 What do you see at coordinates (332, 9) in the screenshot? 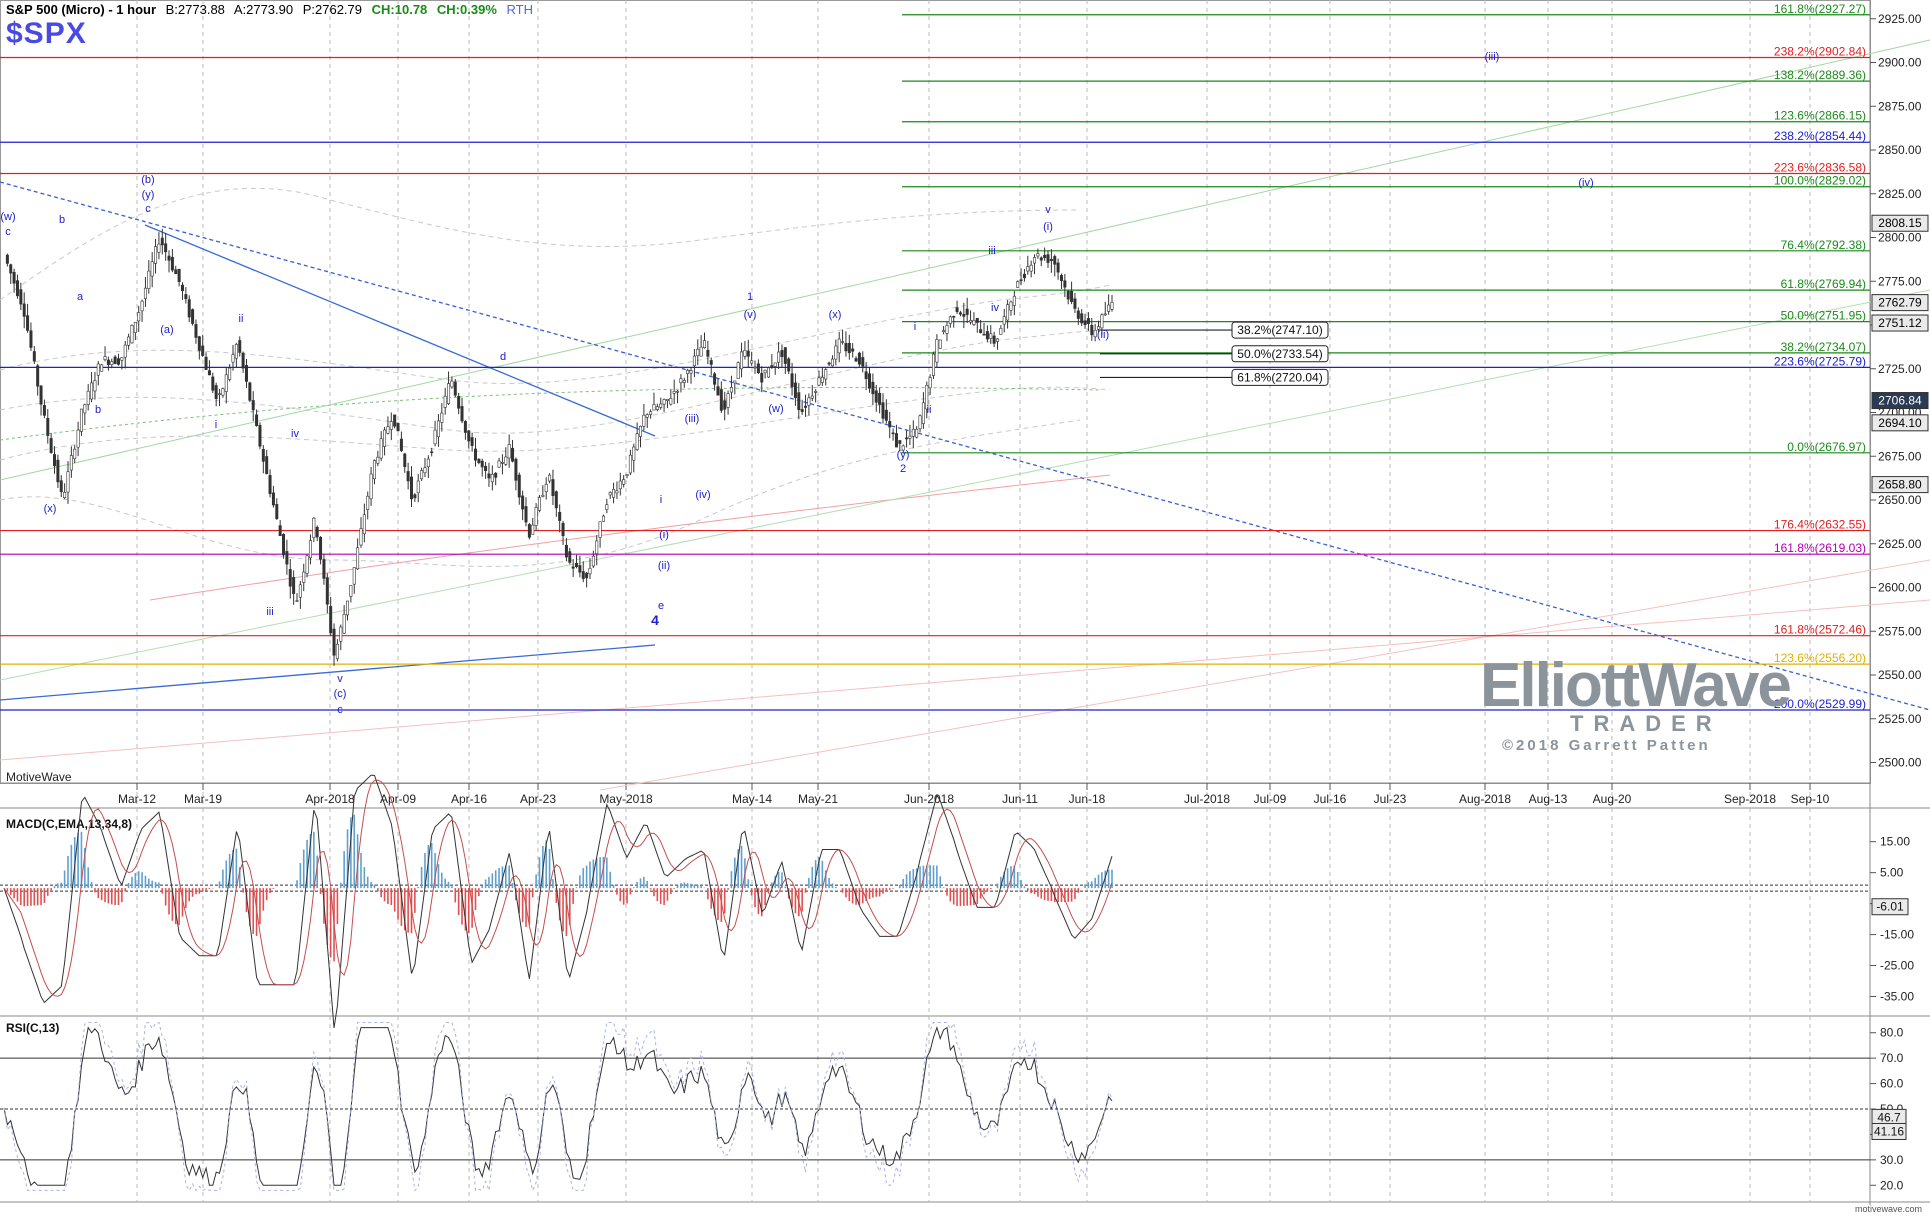
I see `price-value: P:2762.79` at bounding box center [332, 9].